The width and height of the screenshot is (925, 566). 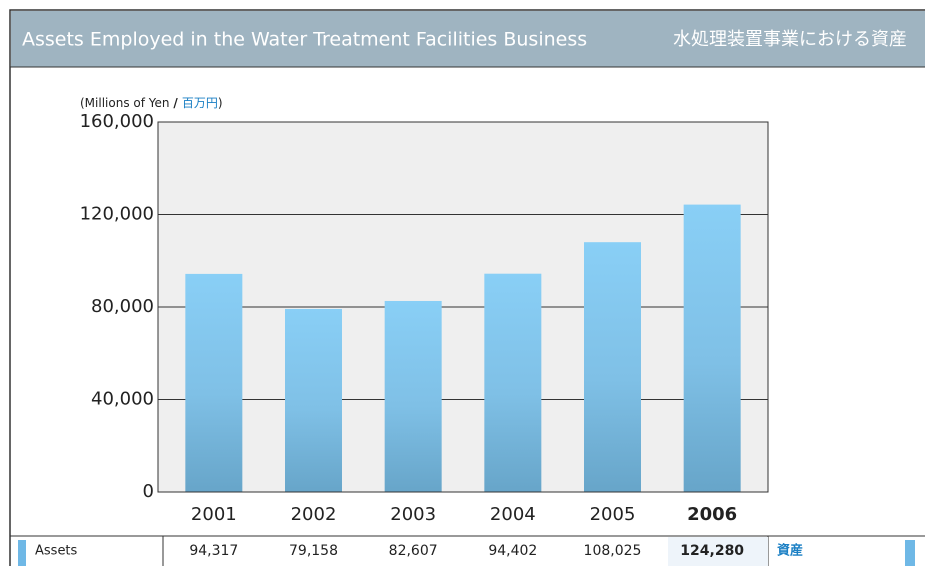 What do you see at coordinates (413, 551) in the screenshot?
I see `table-value: 82,607` at bounding box center [413, 551].